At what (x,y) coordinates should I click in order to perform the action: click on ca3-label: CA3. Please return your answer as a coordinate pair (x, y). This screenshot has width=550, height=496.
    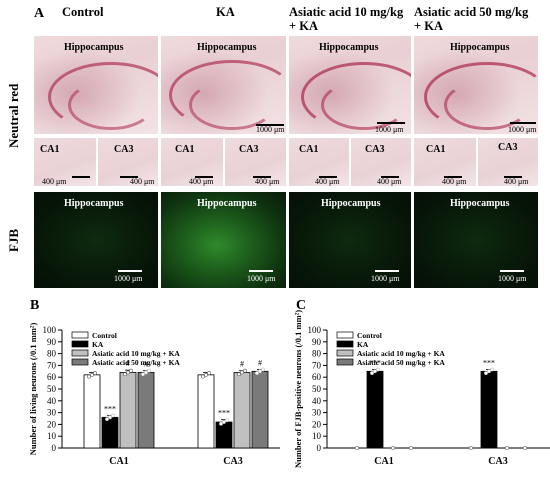
    Looking at the image, I should click on (375, 149).